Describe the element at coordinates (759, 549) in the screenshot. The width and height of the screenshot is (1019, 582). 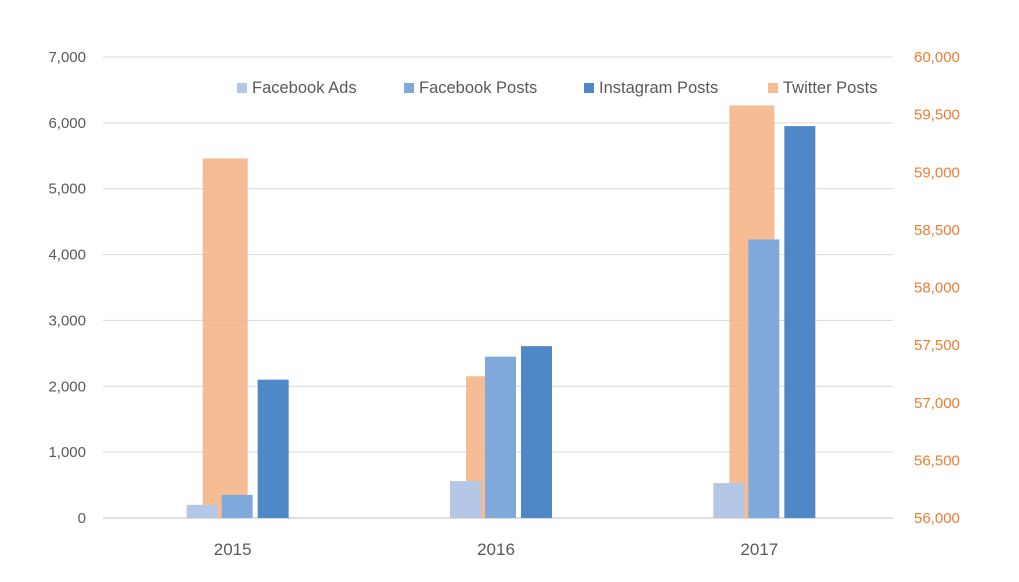
I see `category-label: 2017` at that location.